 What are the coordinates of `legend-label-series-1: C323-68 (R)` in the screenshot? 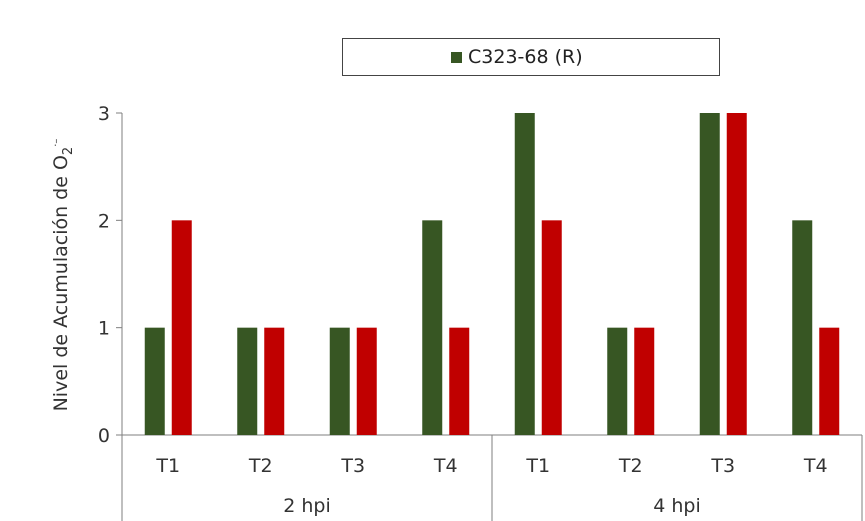 It's located at (525, 57).